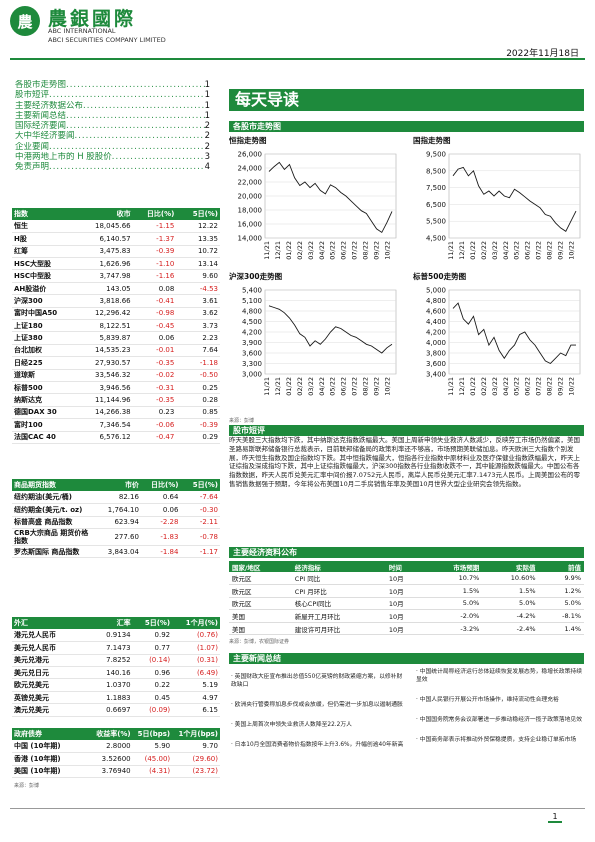 Image resolution: width=595 pixels, height=842 pixels. I want to click on econ-cell: 美国, so click(260, 616).